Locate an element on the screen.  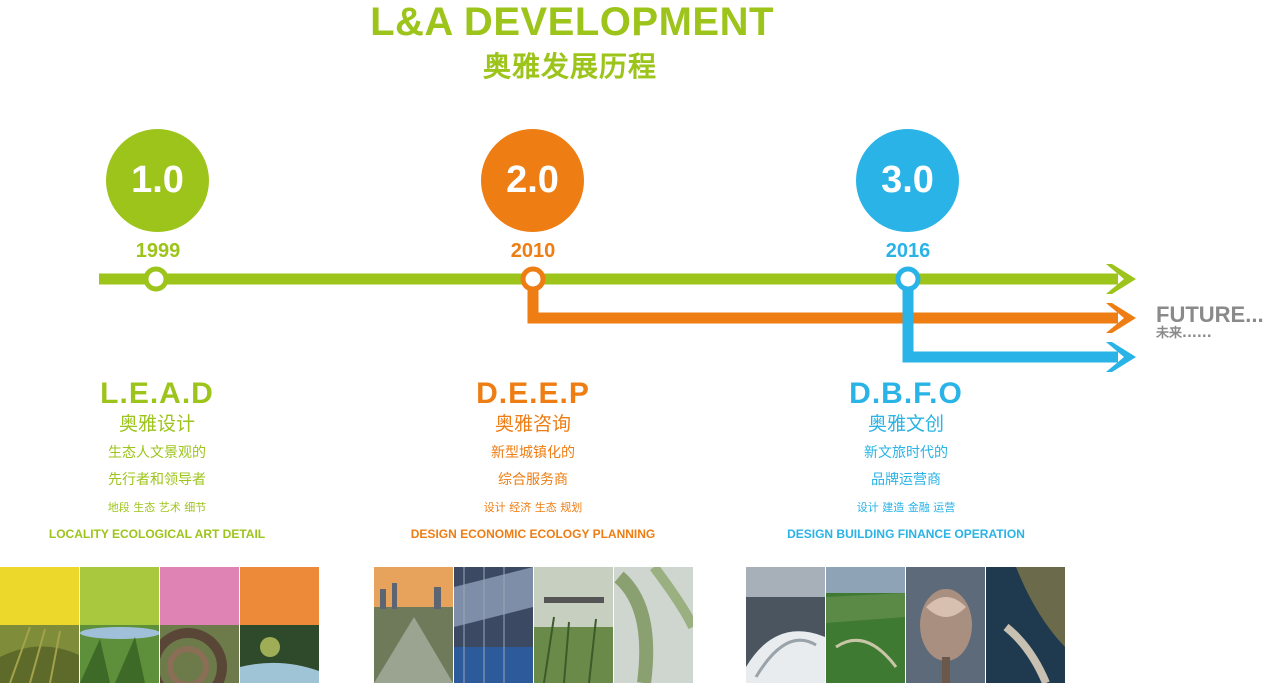
title-chinese: 奥雅发展历程 is located at coordinates (569, 66).